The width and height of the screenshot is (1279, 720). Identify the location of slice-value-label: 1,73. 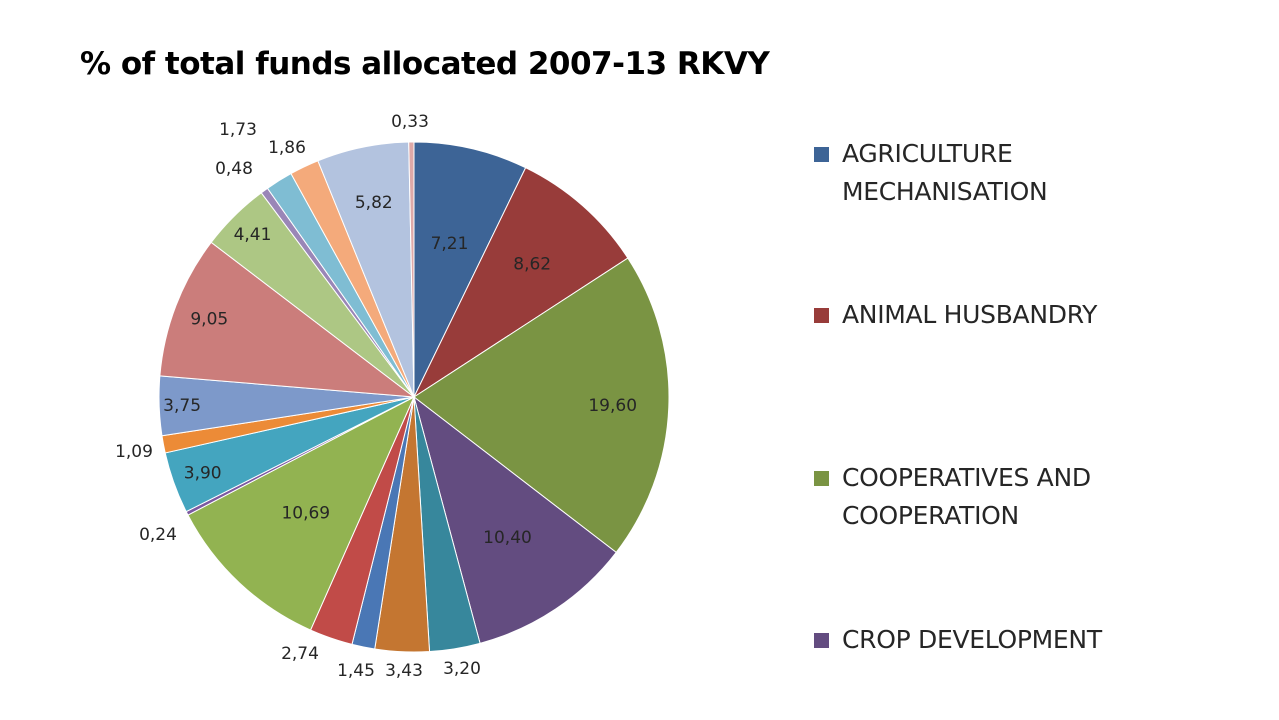
(238, 130).